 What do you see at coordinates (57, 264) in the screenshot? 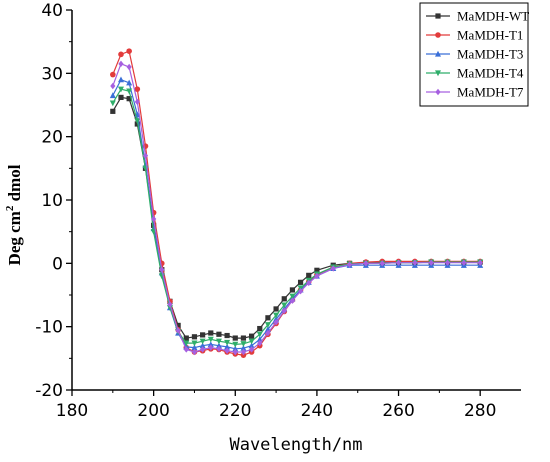
I see `y-tick-label: 0` at bounding box center [57, 264].